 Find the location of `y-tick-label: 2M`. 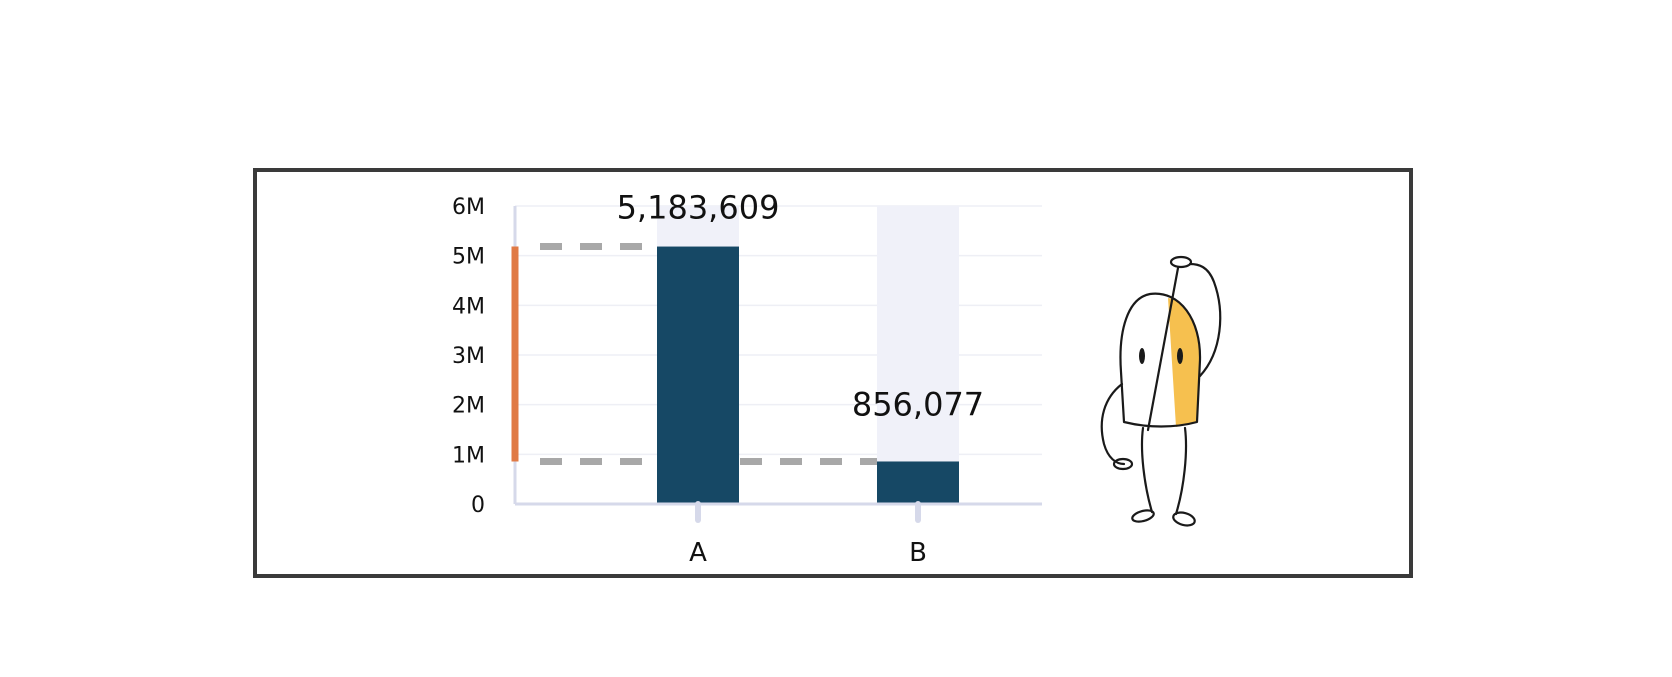

y-tick-label: 2M is located at coordinates (468, 406).